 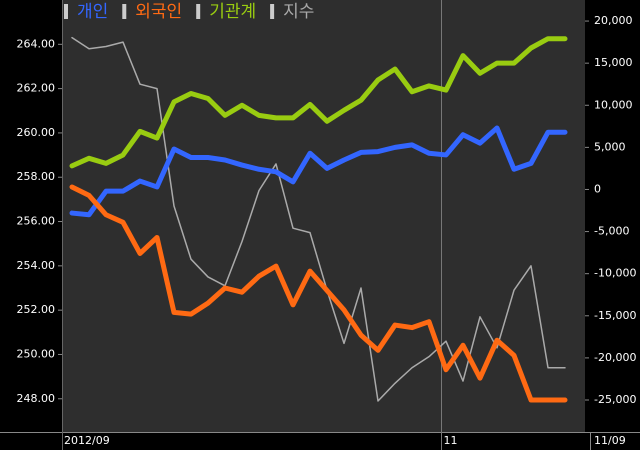 I want to click on y-tick-label: 264.00, so click(x=36, y=43).